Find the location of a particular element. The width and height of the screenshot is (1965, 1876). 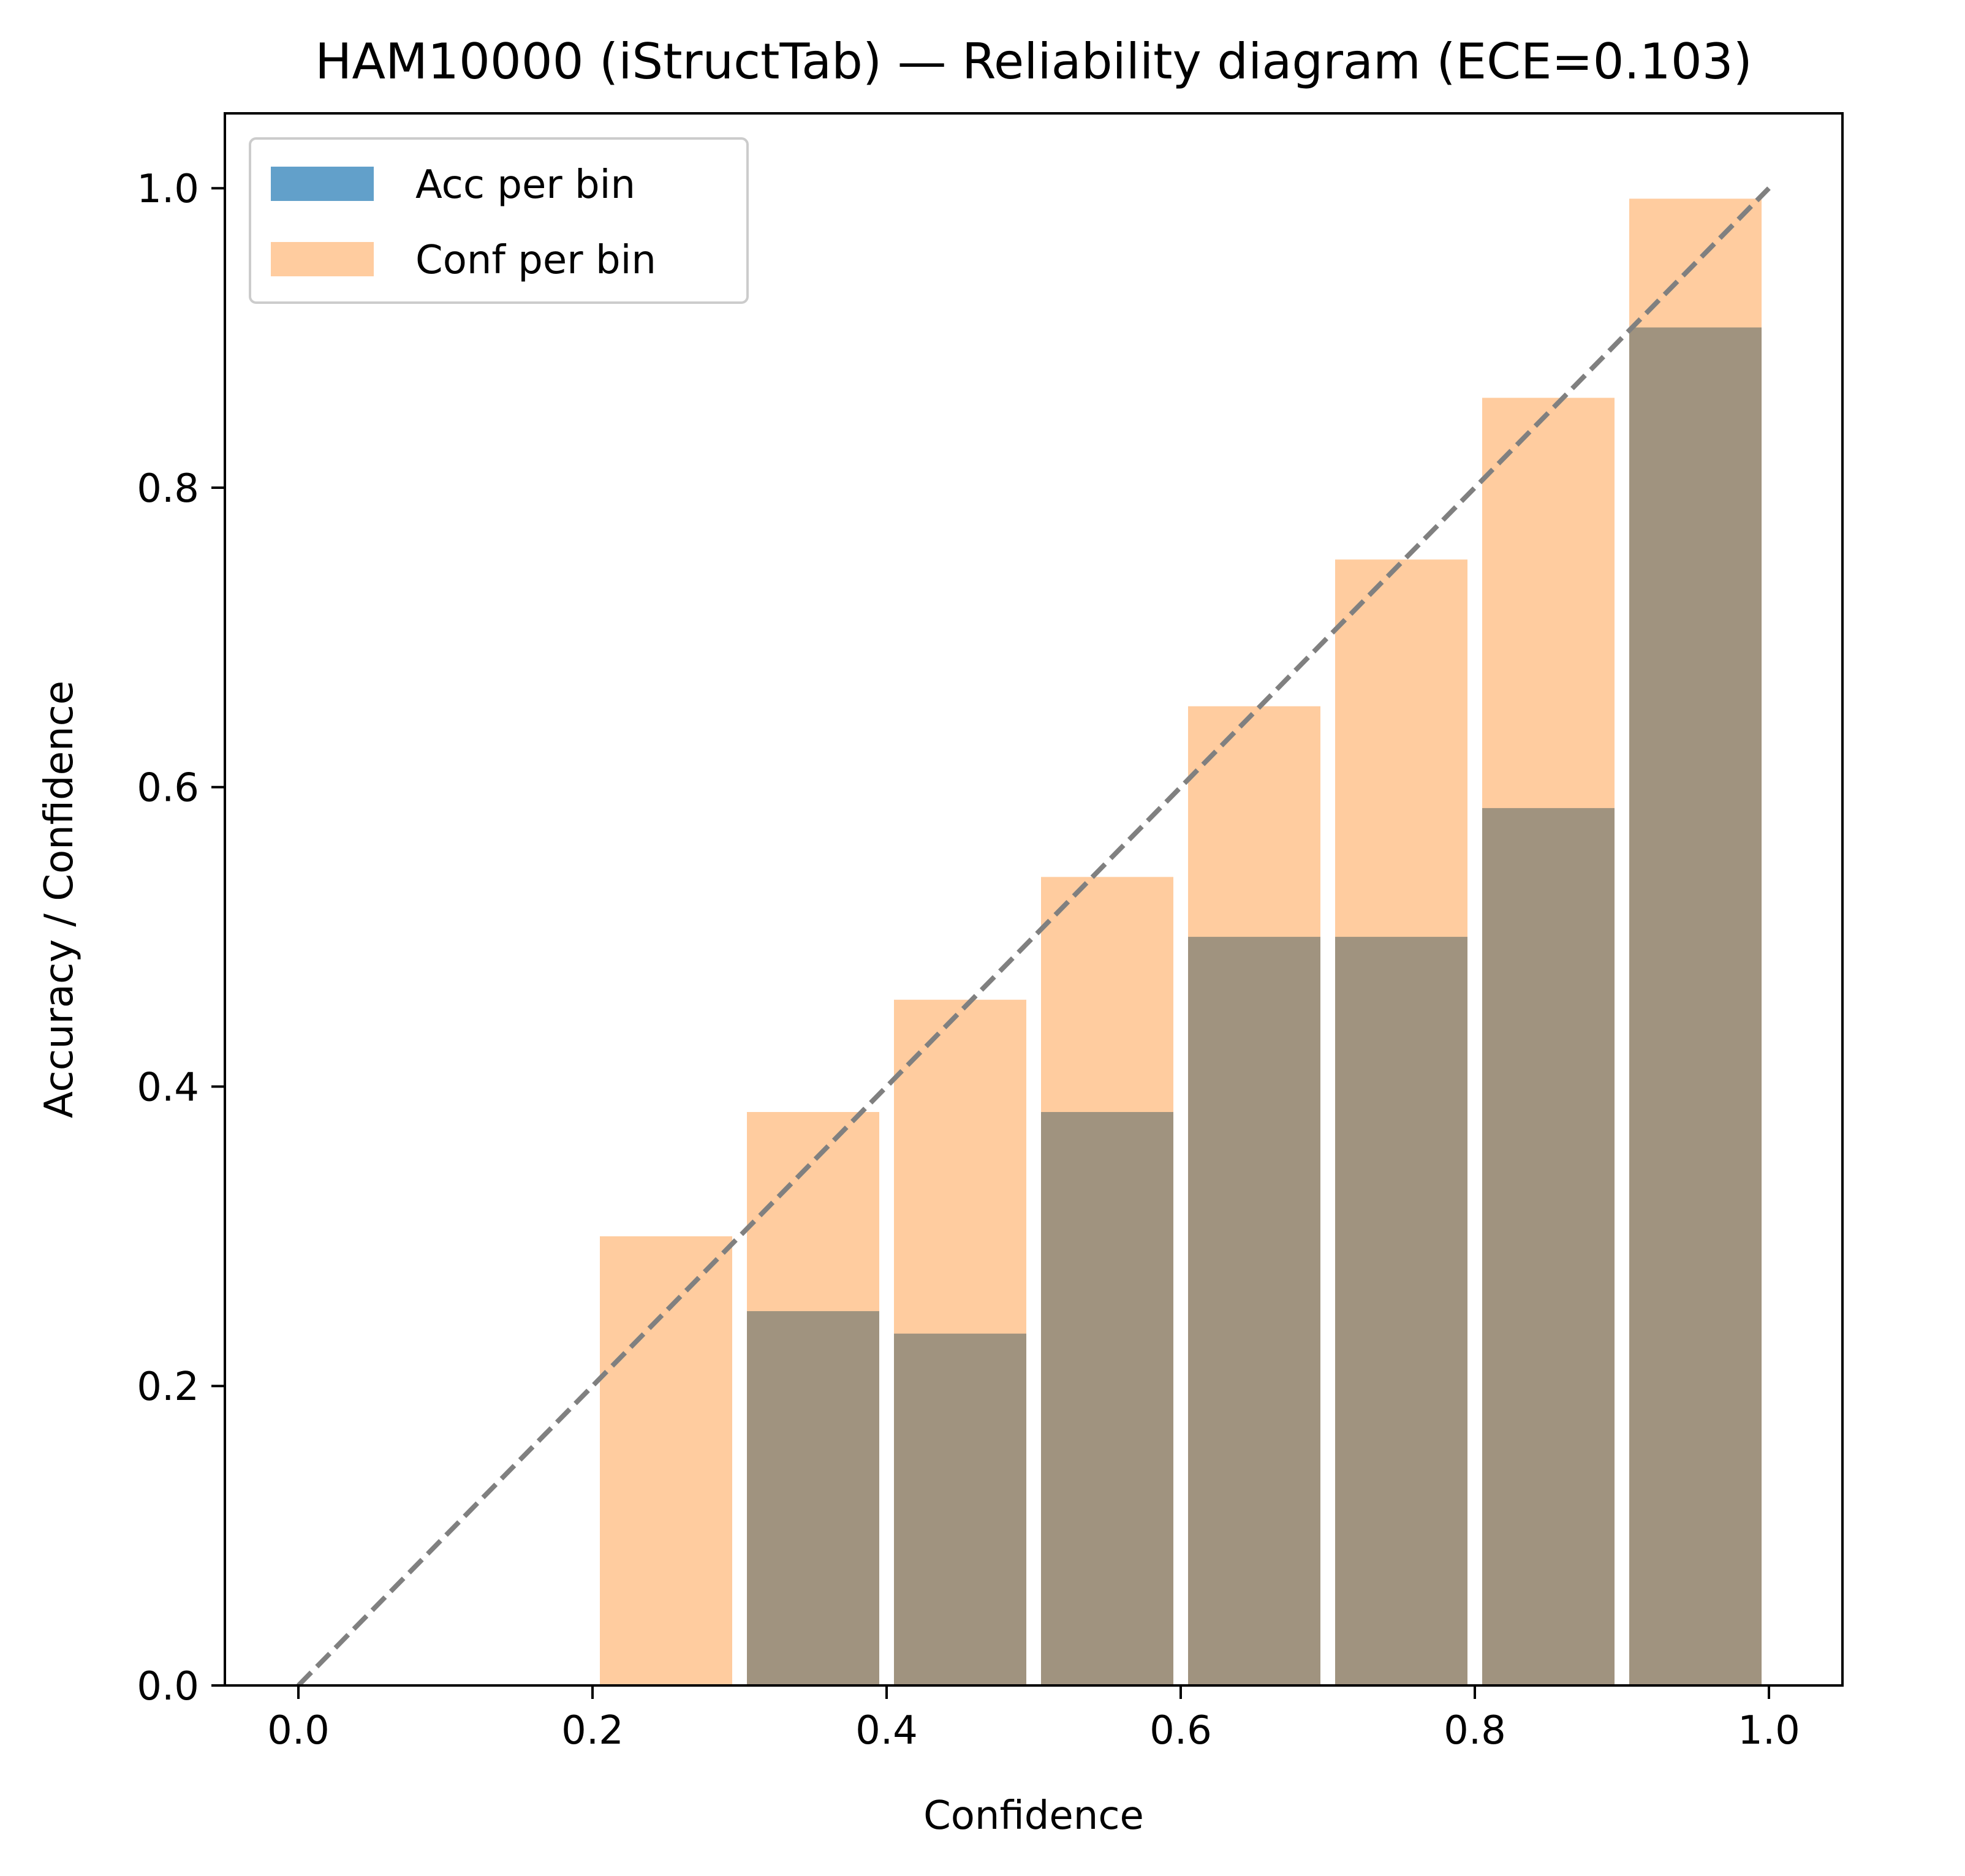

legend-box is located at coordinates (499, 220).